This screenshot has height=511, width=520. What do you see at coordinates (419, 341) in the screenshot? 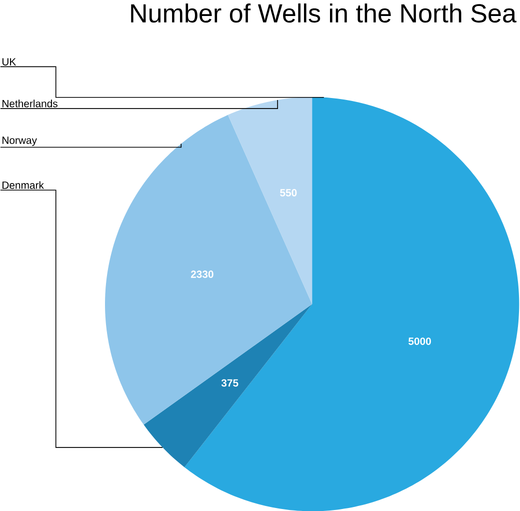
I see `data-label: 5000` at bounding box center [419, 341].